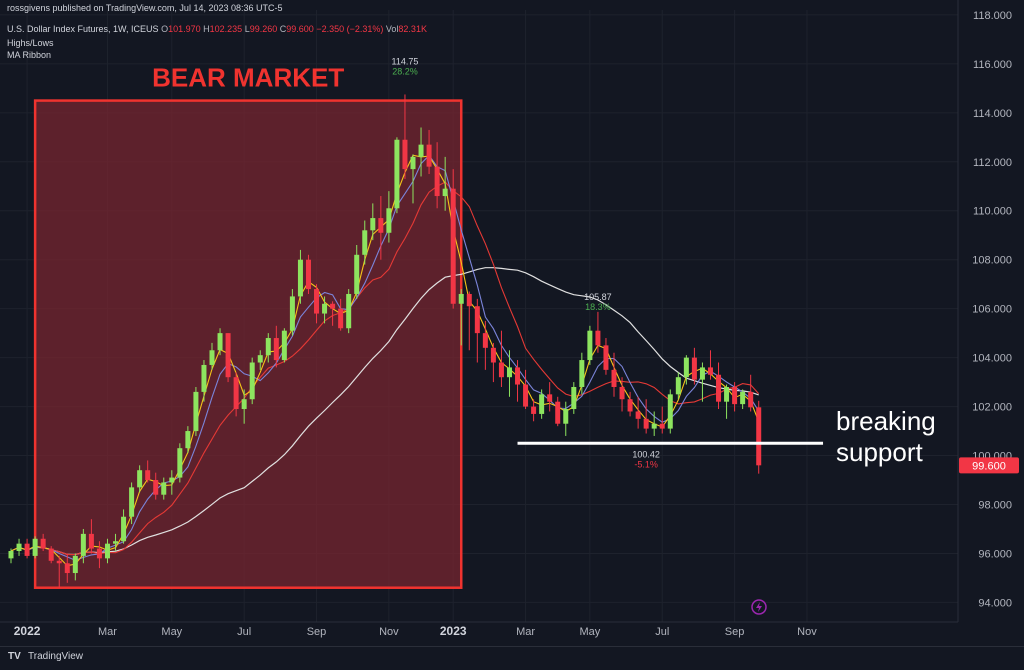  What do you see at coordinates (995, 505) in the screenshot?
I see `y-tick-label: 98.000` at bounding box center [995, 505].